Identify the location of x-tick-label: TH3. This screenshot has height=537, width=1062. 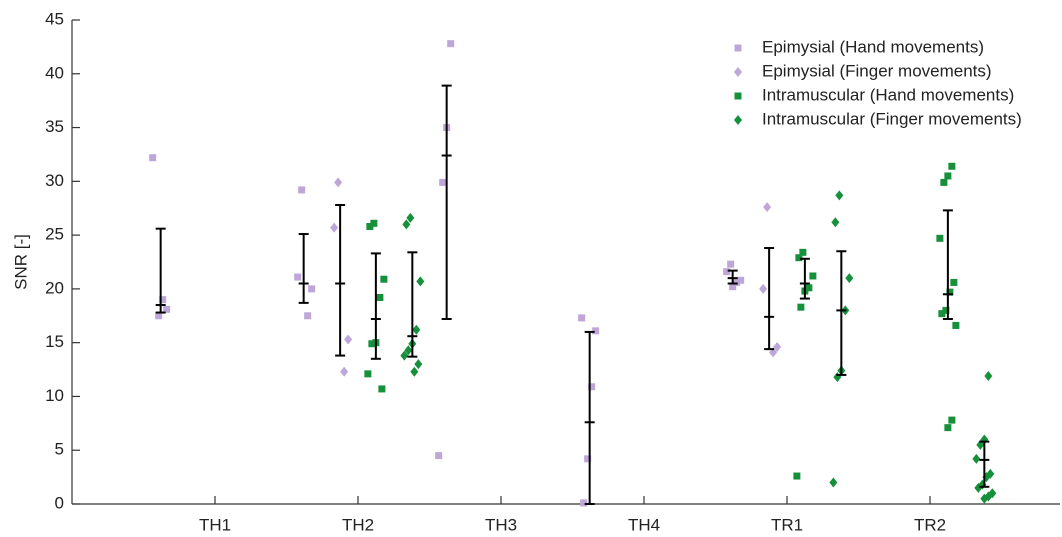
(501, 524).